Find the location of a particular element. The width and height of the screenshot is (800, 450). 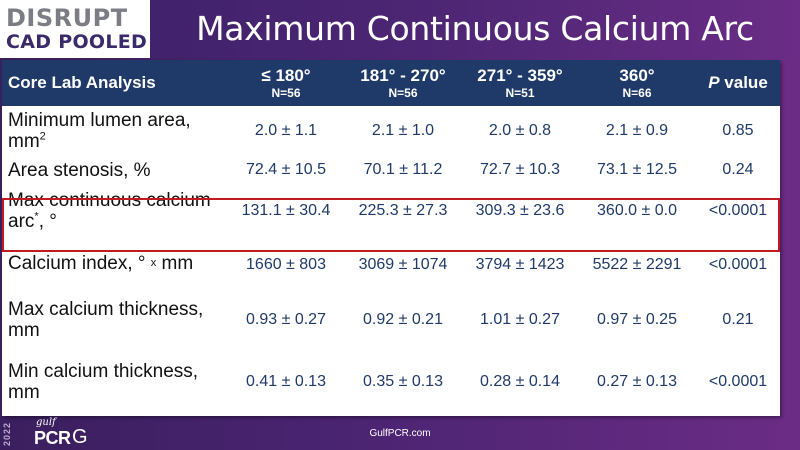

table-cell: 2.1 ± 0.9 is located at coordinates (637, 130).